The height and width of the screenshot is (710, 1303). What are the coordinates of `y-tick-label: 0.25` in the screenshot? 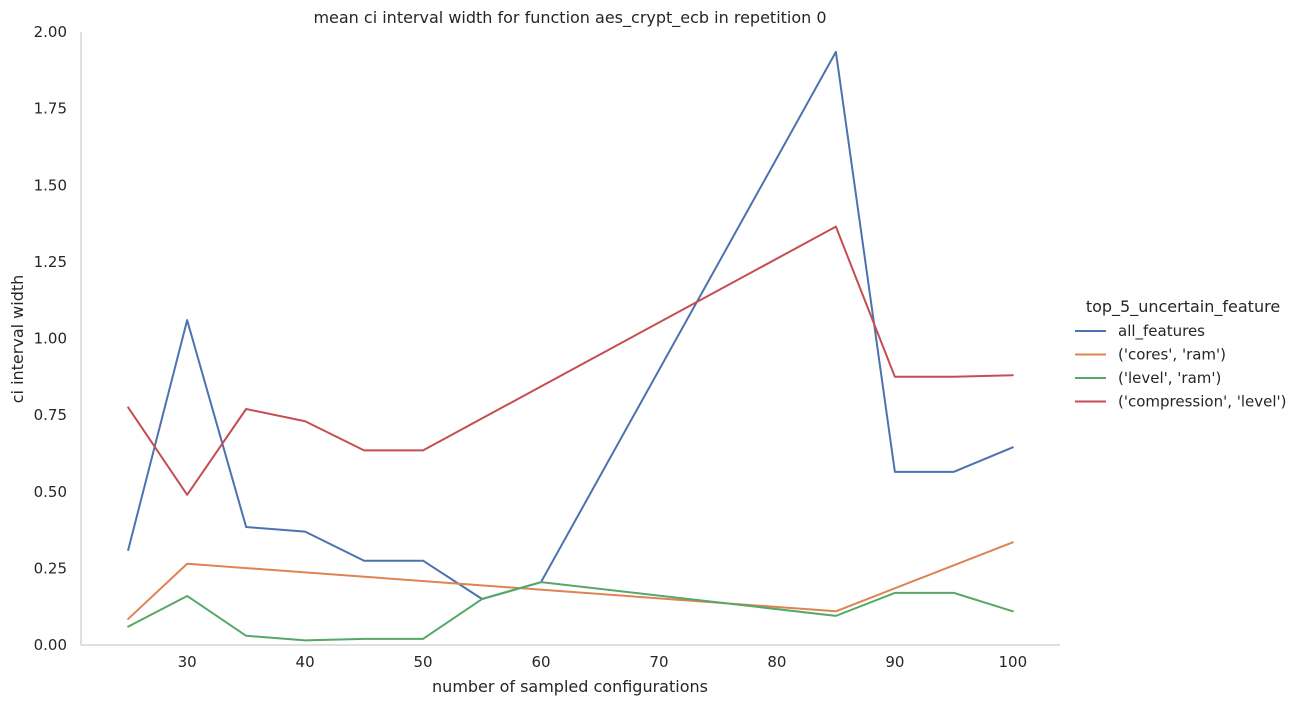 It's located at (50, 568).